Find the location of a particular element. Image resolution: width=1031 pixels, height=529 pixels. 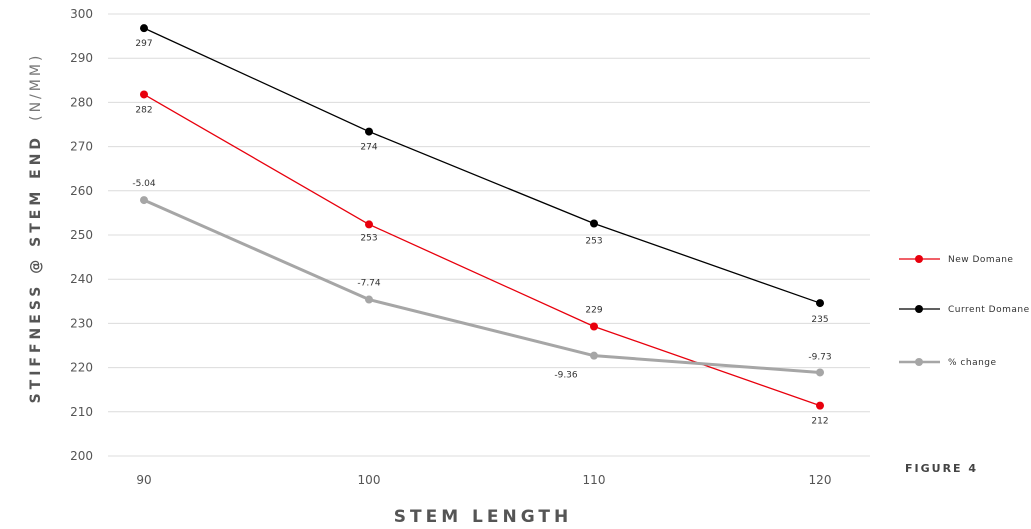

legend-item: Current Domane is located at coordinates (964, 310).